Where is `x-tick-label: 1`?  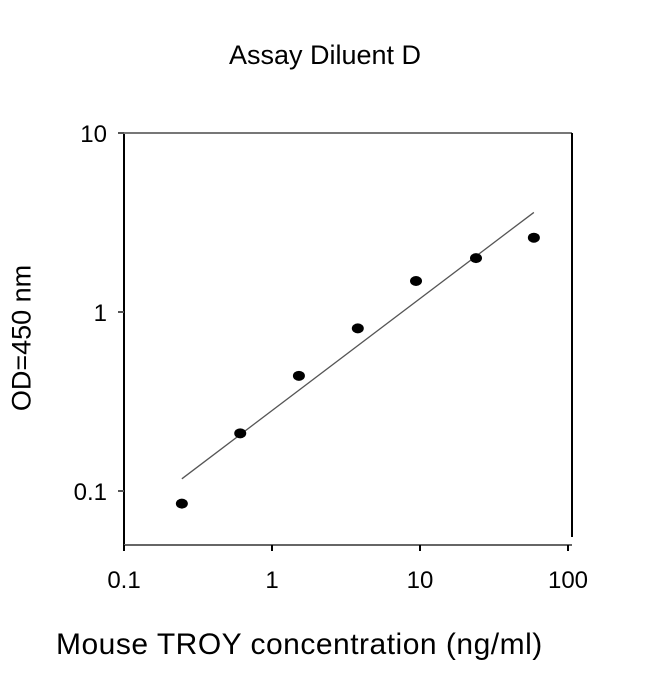 x-tick-label: 1 is located at coordinates (271, 580).